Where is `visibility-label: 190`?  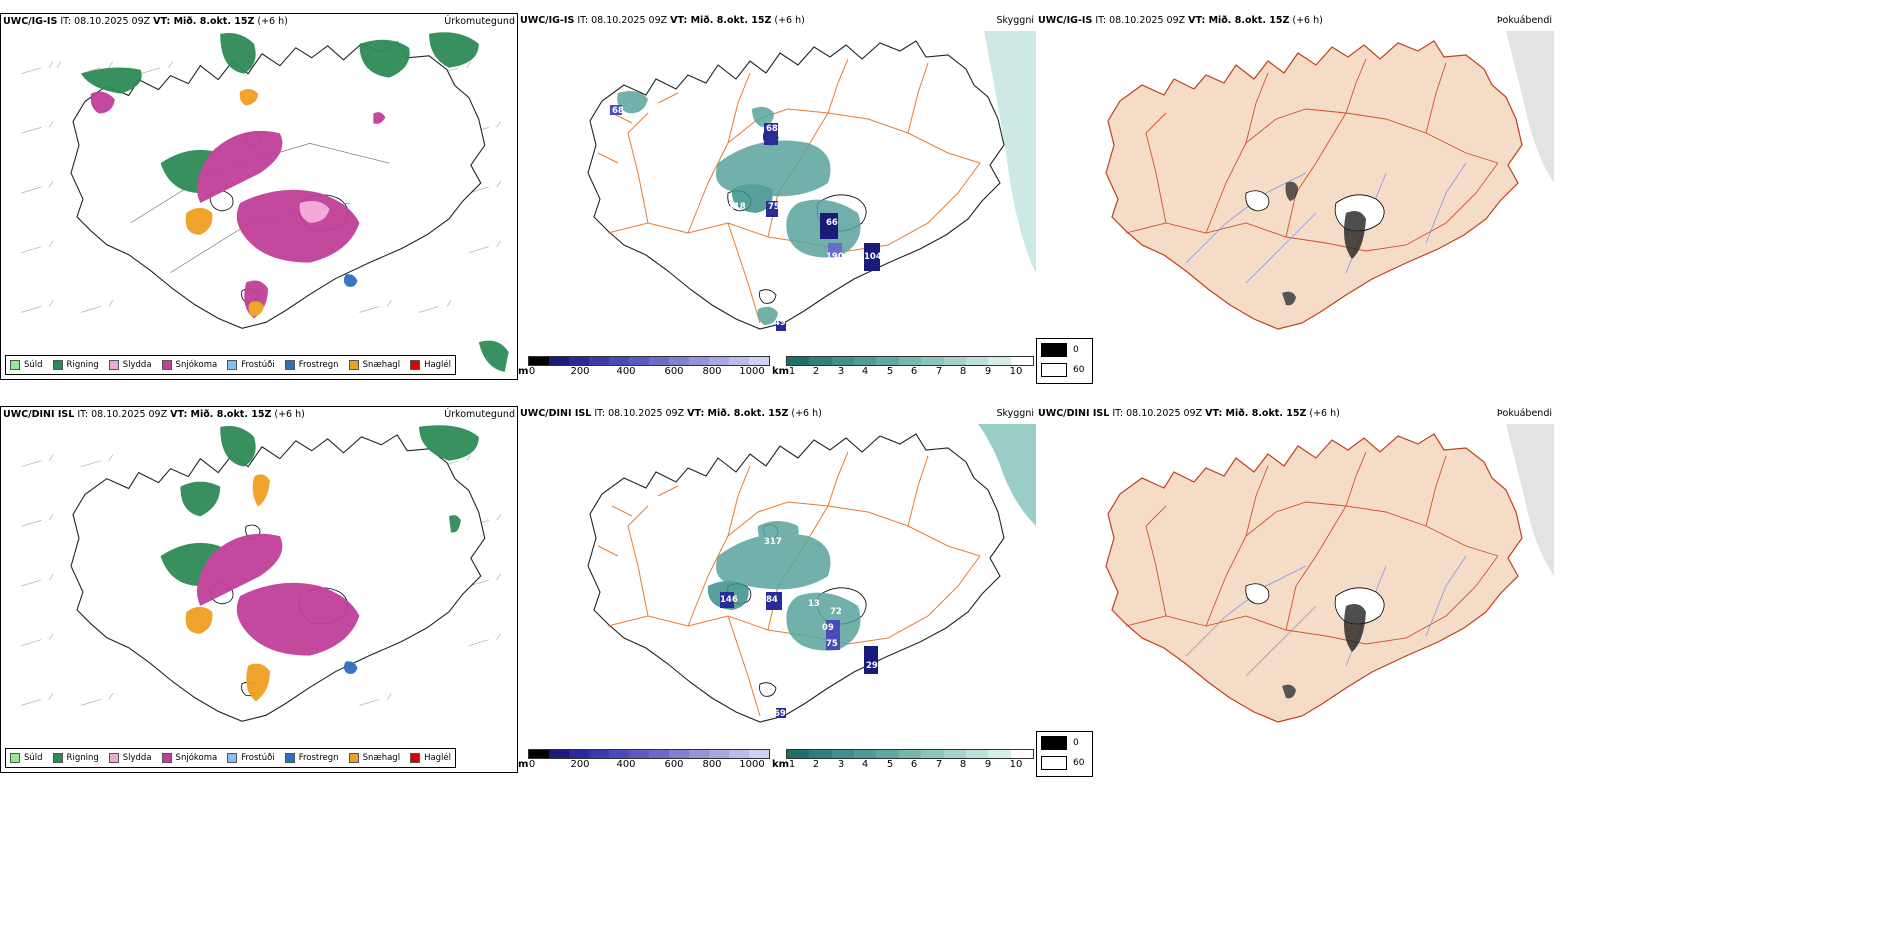
visibility-label: 190 is located at coordinates (835, 257).